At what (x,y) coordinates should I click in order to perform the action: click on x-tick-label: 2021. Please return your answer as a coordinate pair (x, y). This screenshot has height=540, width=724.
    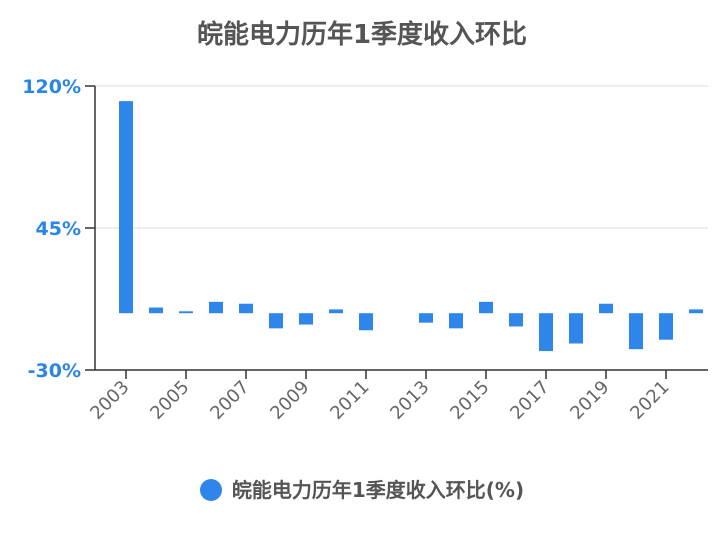
    Looking at the image, I should click on (649, 400).